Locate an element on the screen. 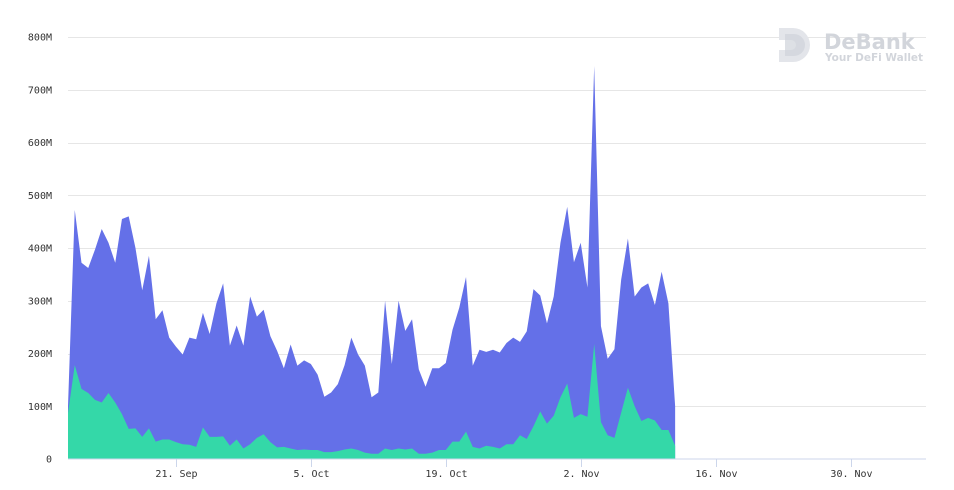  x-tick-label: 5. Oct is located at coordinates (311, 474).